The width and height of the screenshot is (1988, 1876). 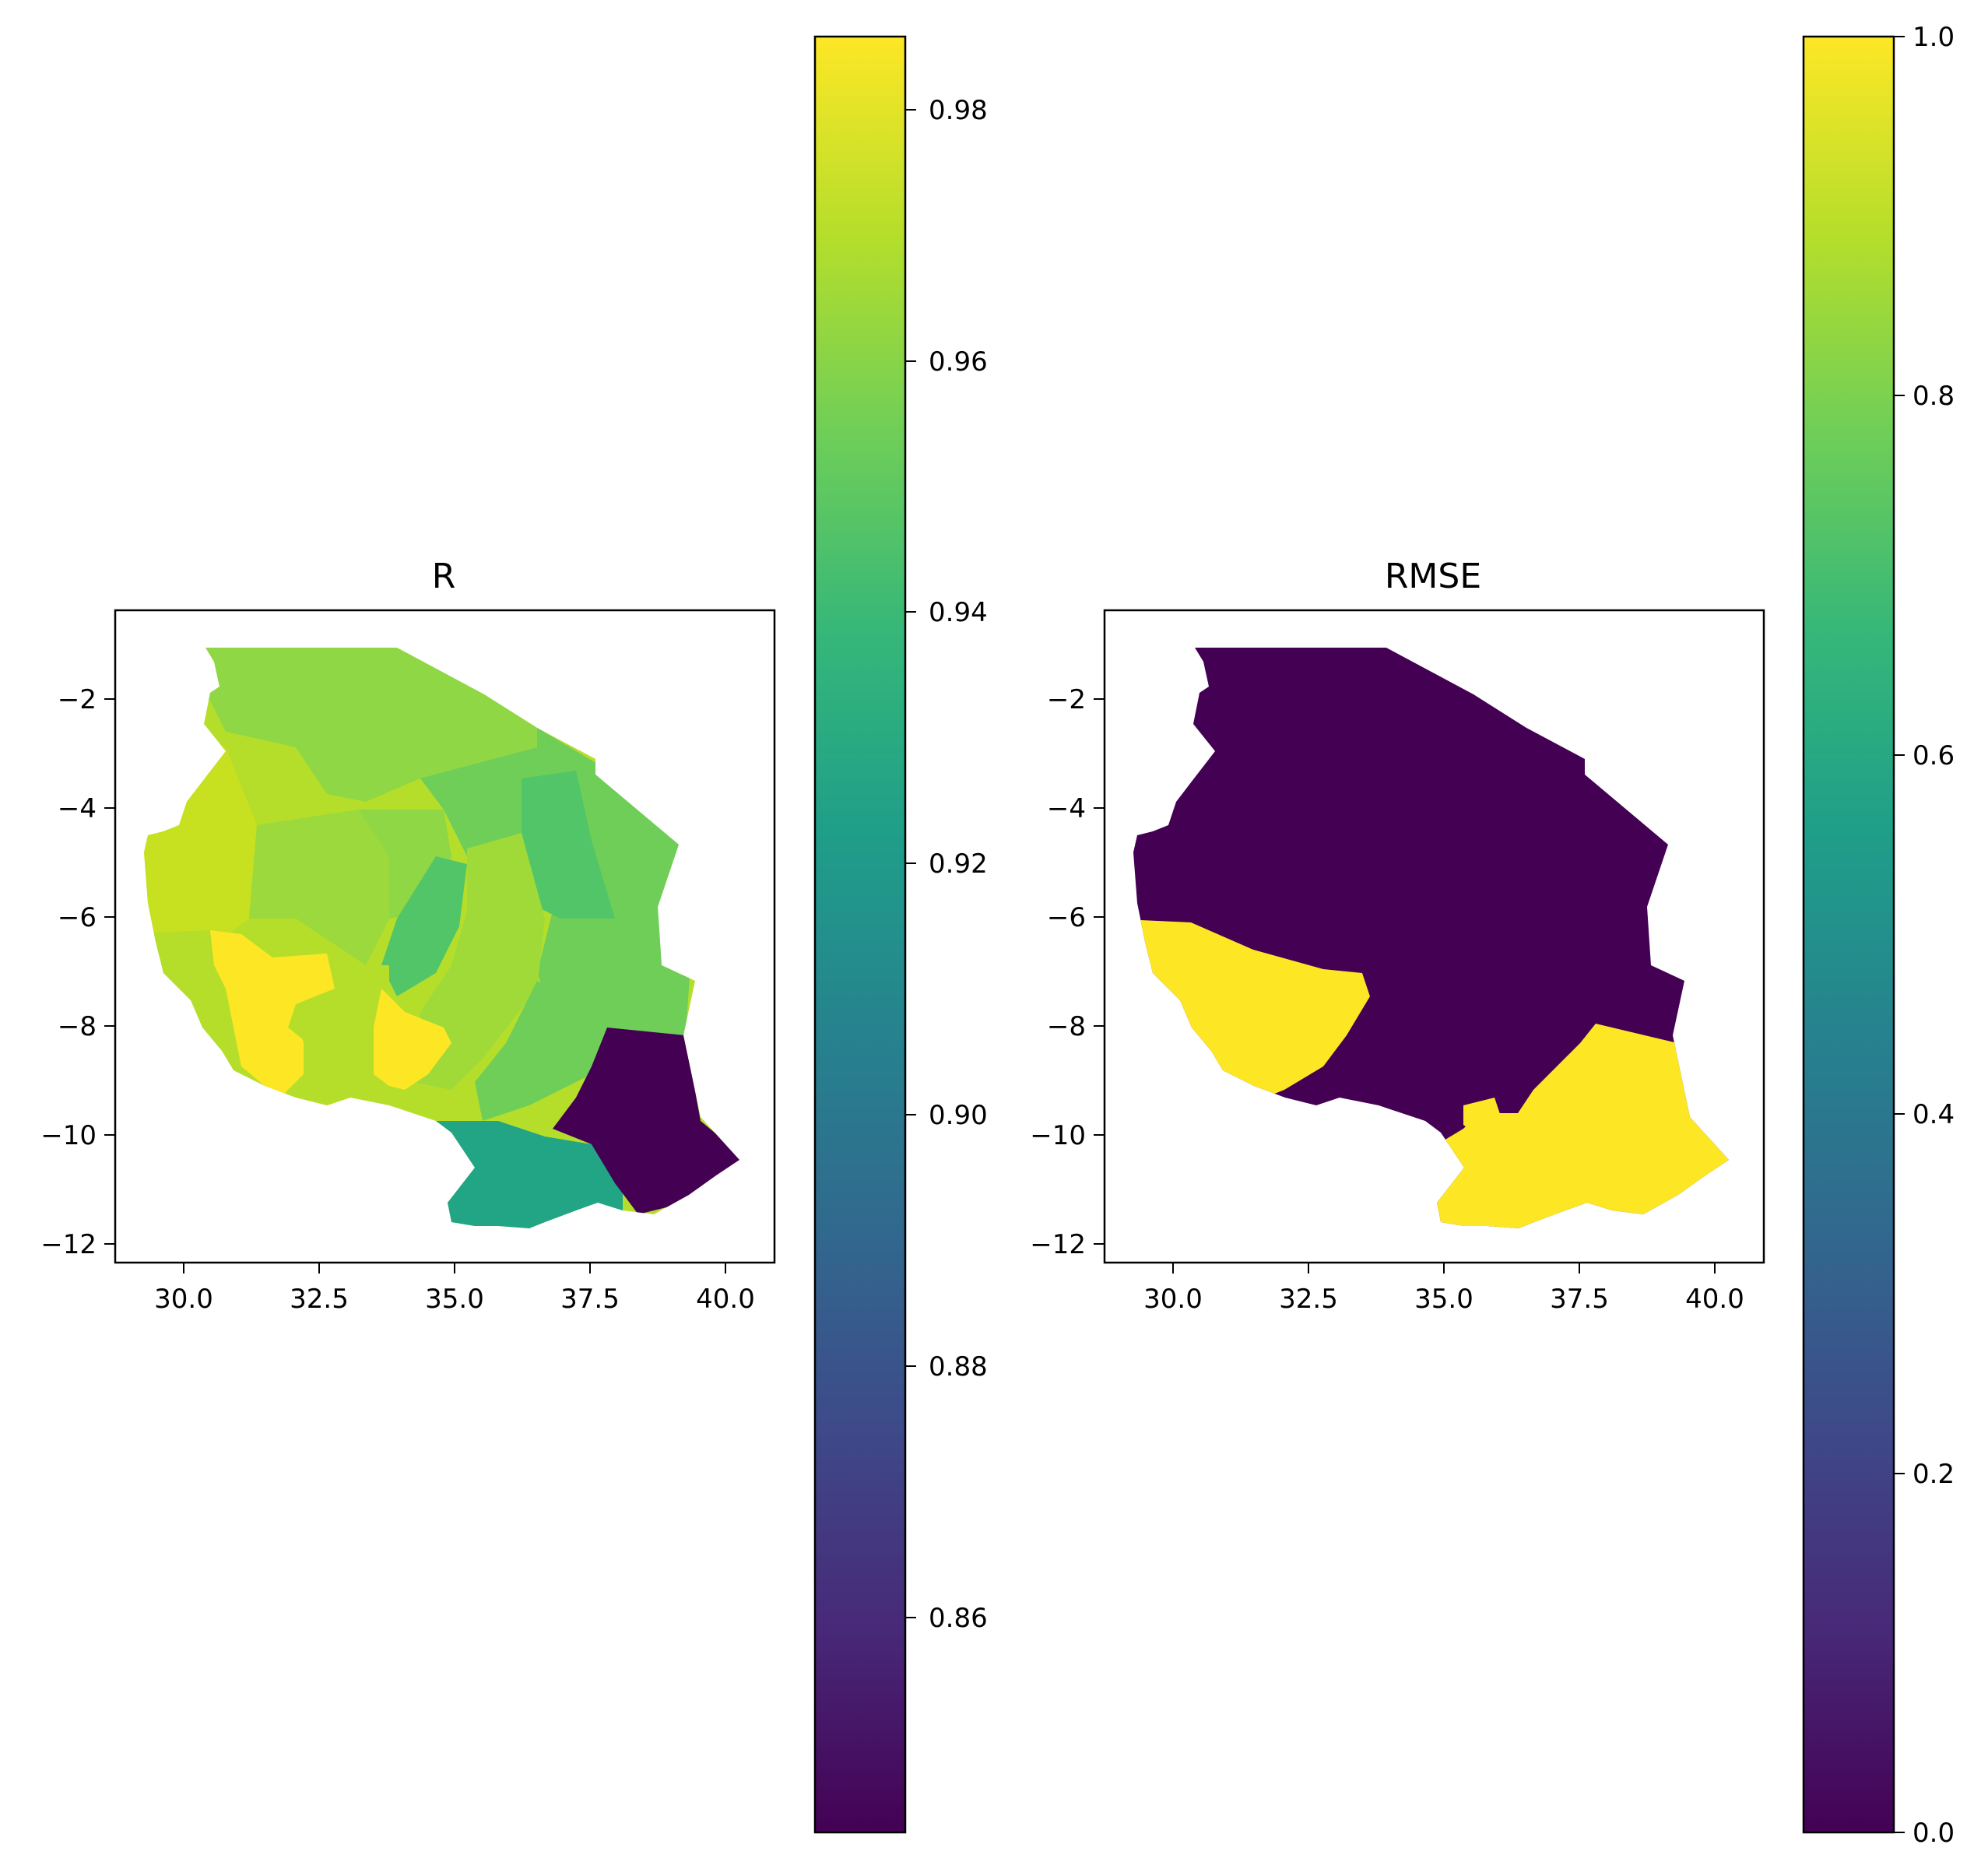 What do you see at coordinates (1934, 1833) in the screenshot?
I see `colorbar-tick-label: 0.0` at bounding box center [1934, 1833].